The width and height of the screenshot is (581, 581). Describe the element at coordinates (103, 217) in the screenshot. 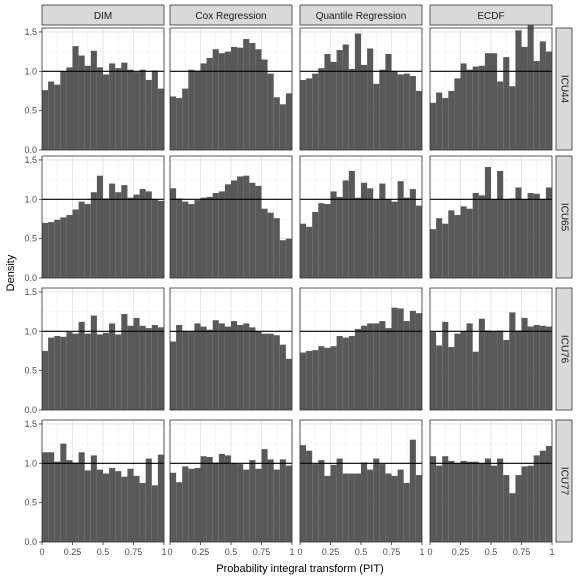

I see `panel-icu65-dim` at that location.